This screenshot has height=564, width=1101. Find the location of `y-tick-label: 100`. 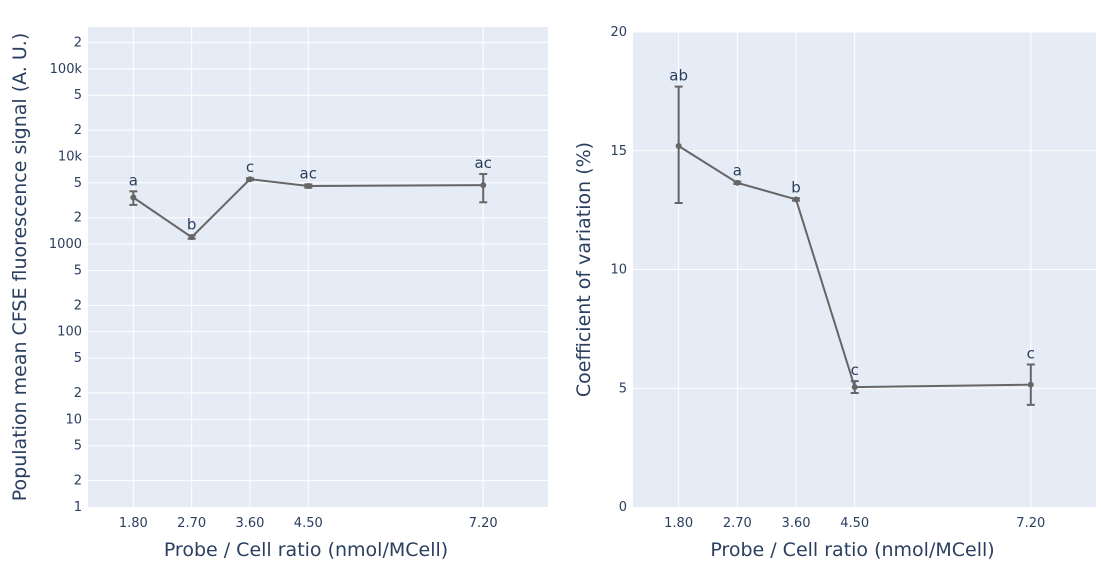

y-tick-label: 100 is located at coordinates (69, 332).